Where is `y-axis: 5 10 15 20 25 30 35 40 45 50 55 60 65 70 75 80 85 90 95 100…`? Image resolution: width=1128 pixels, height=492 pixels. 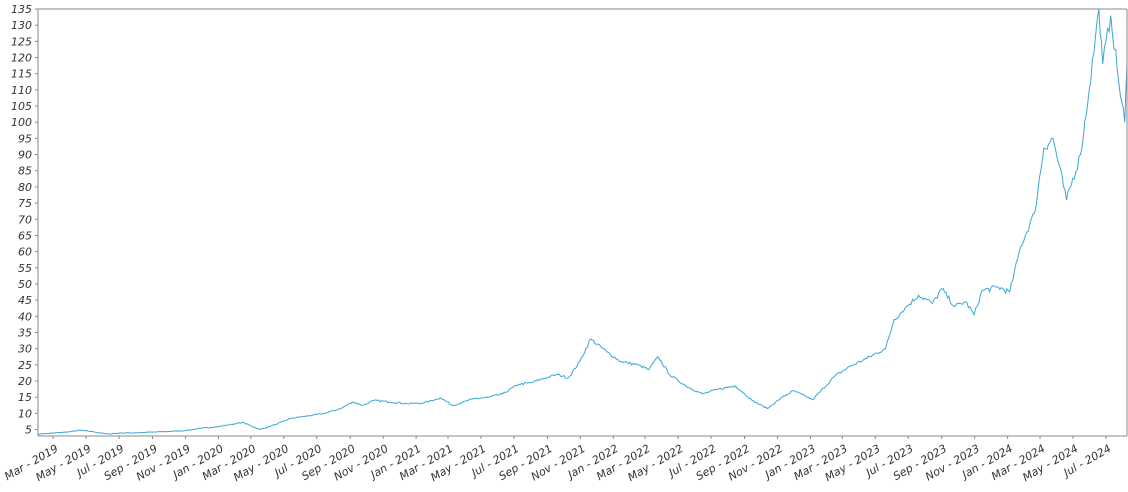
y-axis: 5 10 15 20 25 30 35 40 45 50 55 60 65 70 75 80 85 90 95 100… is located at coordinates (25, 220).